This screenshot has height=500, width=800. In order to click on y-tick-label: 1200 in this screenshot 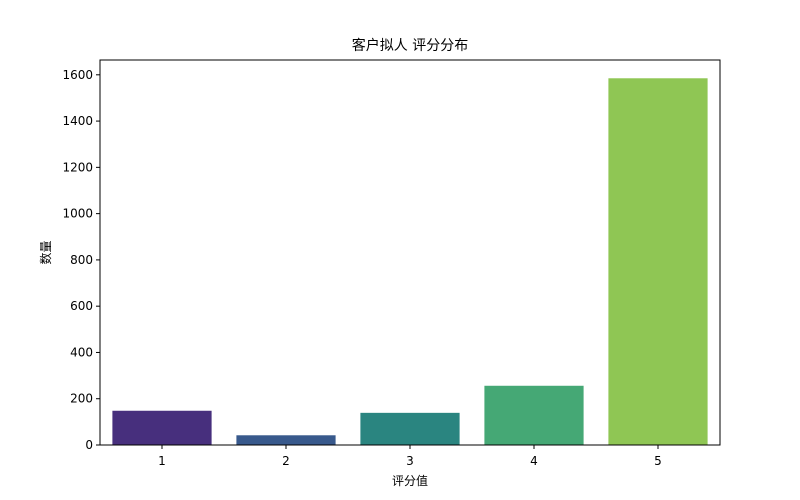, I will do `click(77, 167)`.